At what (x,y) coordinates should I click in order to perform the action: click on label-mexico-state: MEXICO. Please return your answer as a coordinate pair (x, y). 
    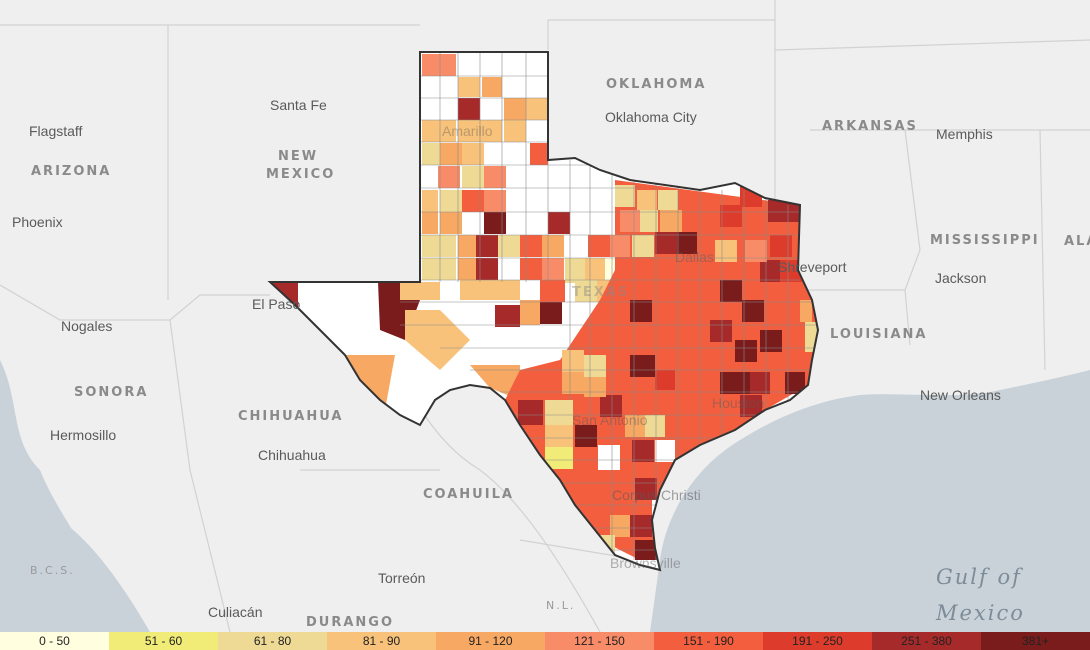
    Looking at the image, I should click on (300, 174).